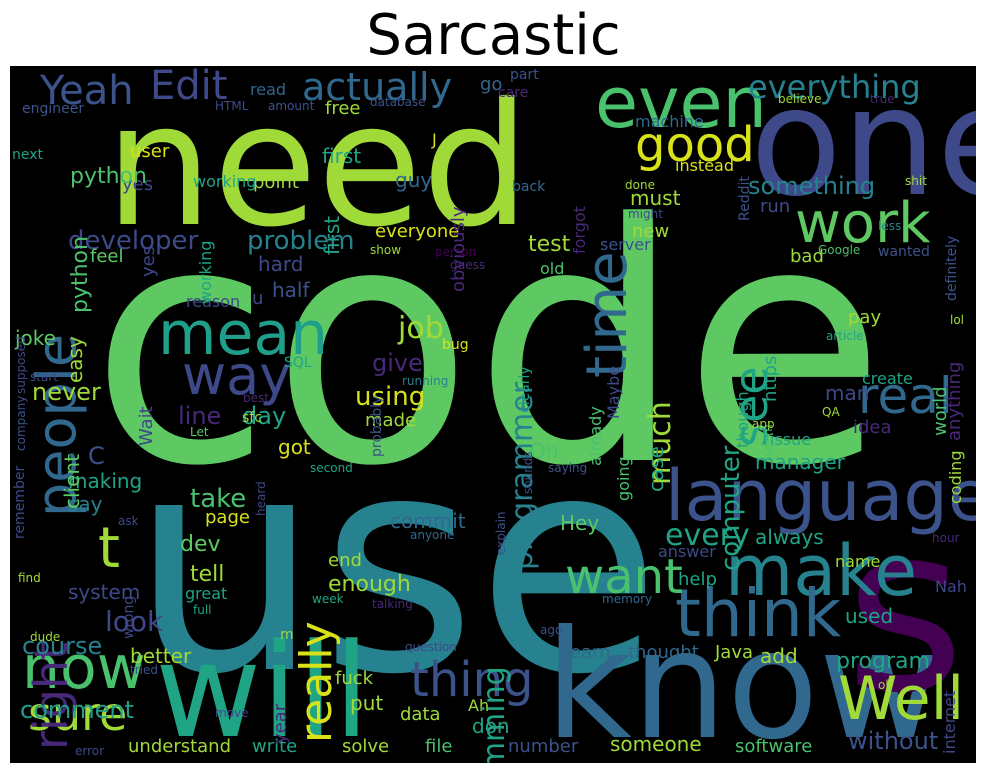  Describe the element at coordinates (207, 574) in the screenshot. I see `word-tell: tell` at that location.